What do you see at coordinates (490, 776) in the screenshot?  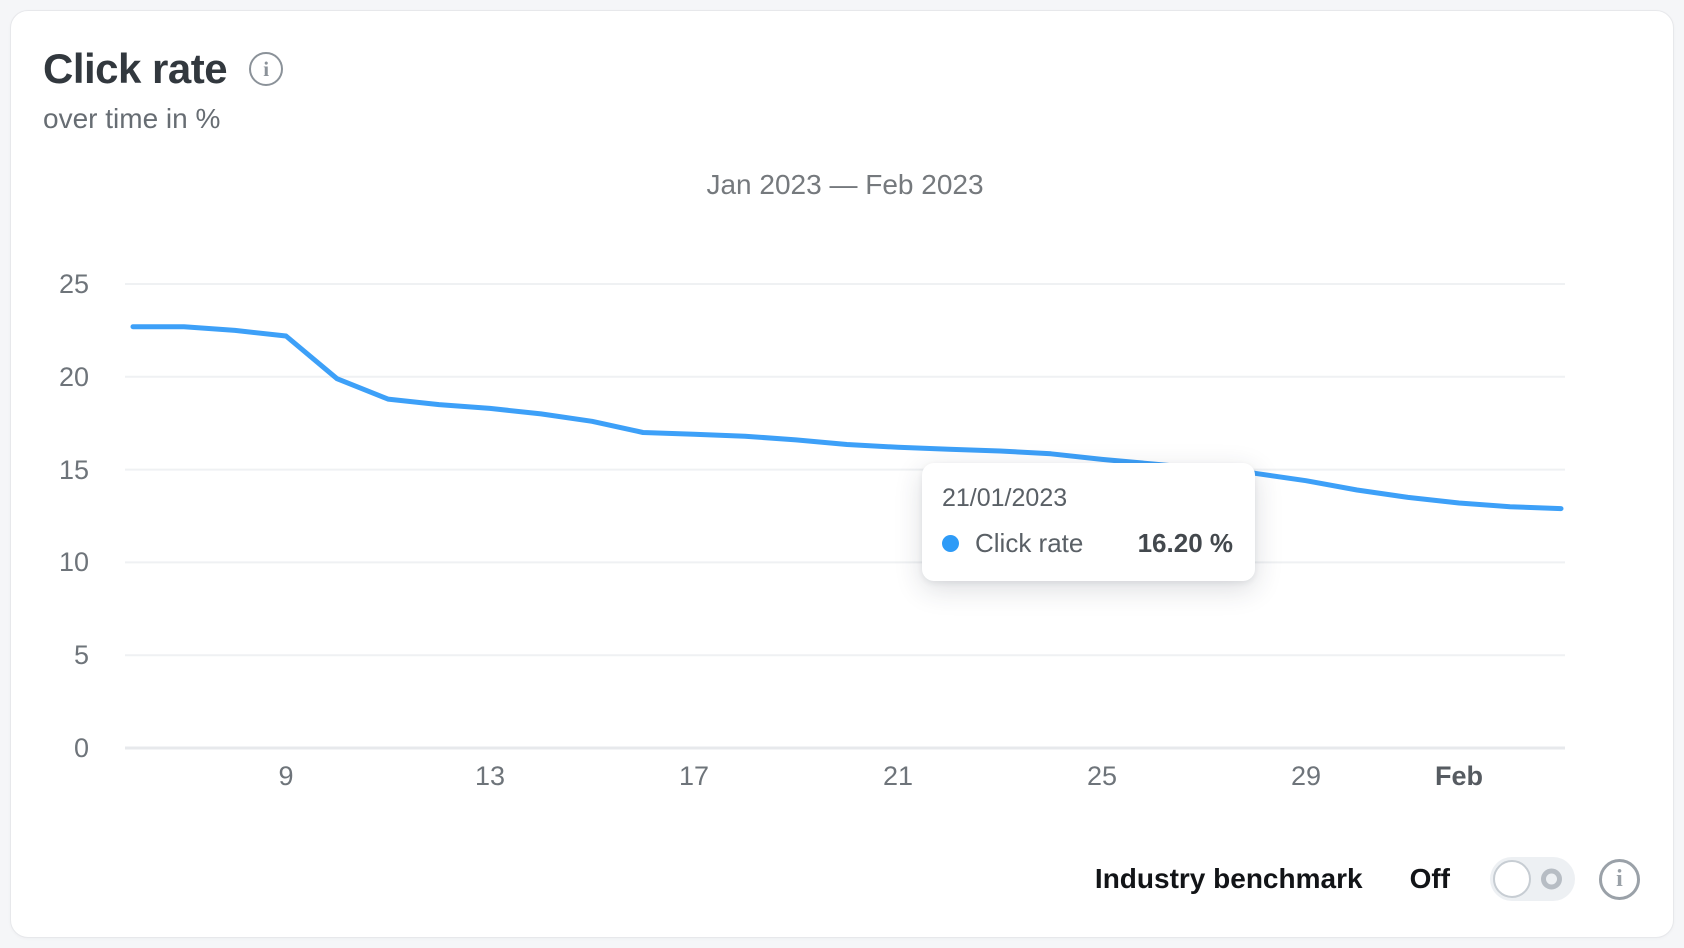 I see `x-axis-label: 13` at bounding box center [490, 776].